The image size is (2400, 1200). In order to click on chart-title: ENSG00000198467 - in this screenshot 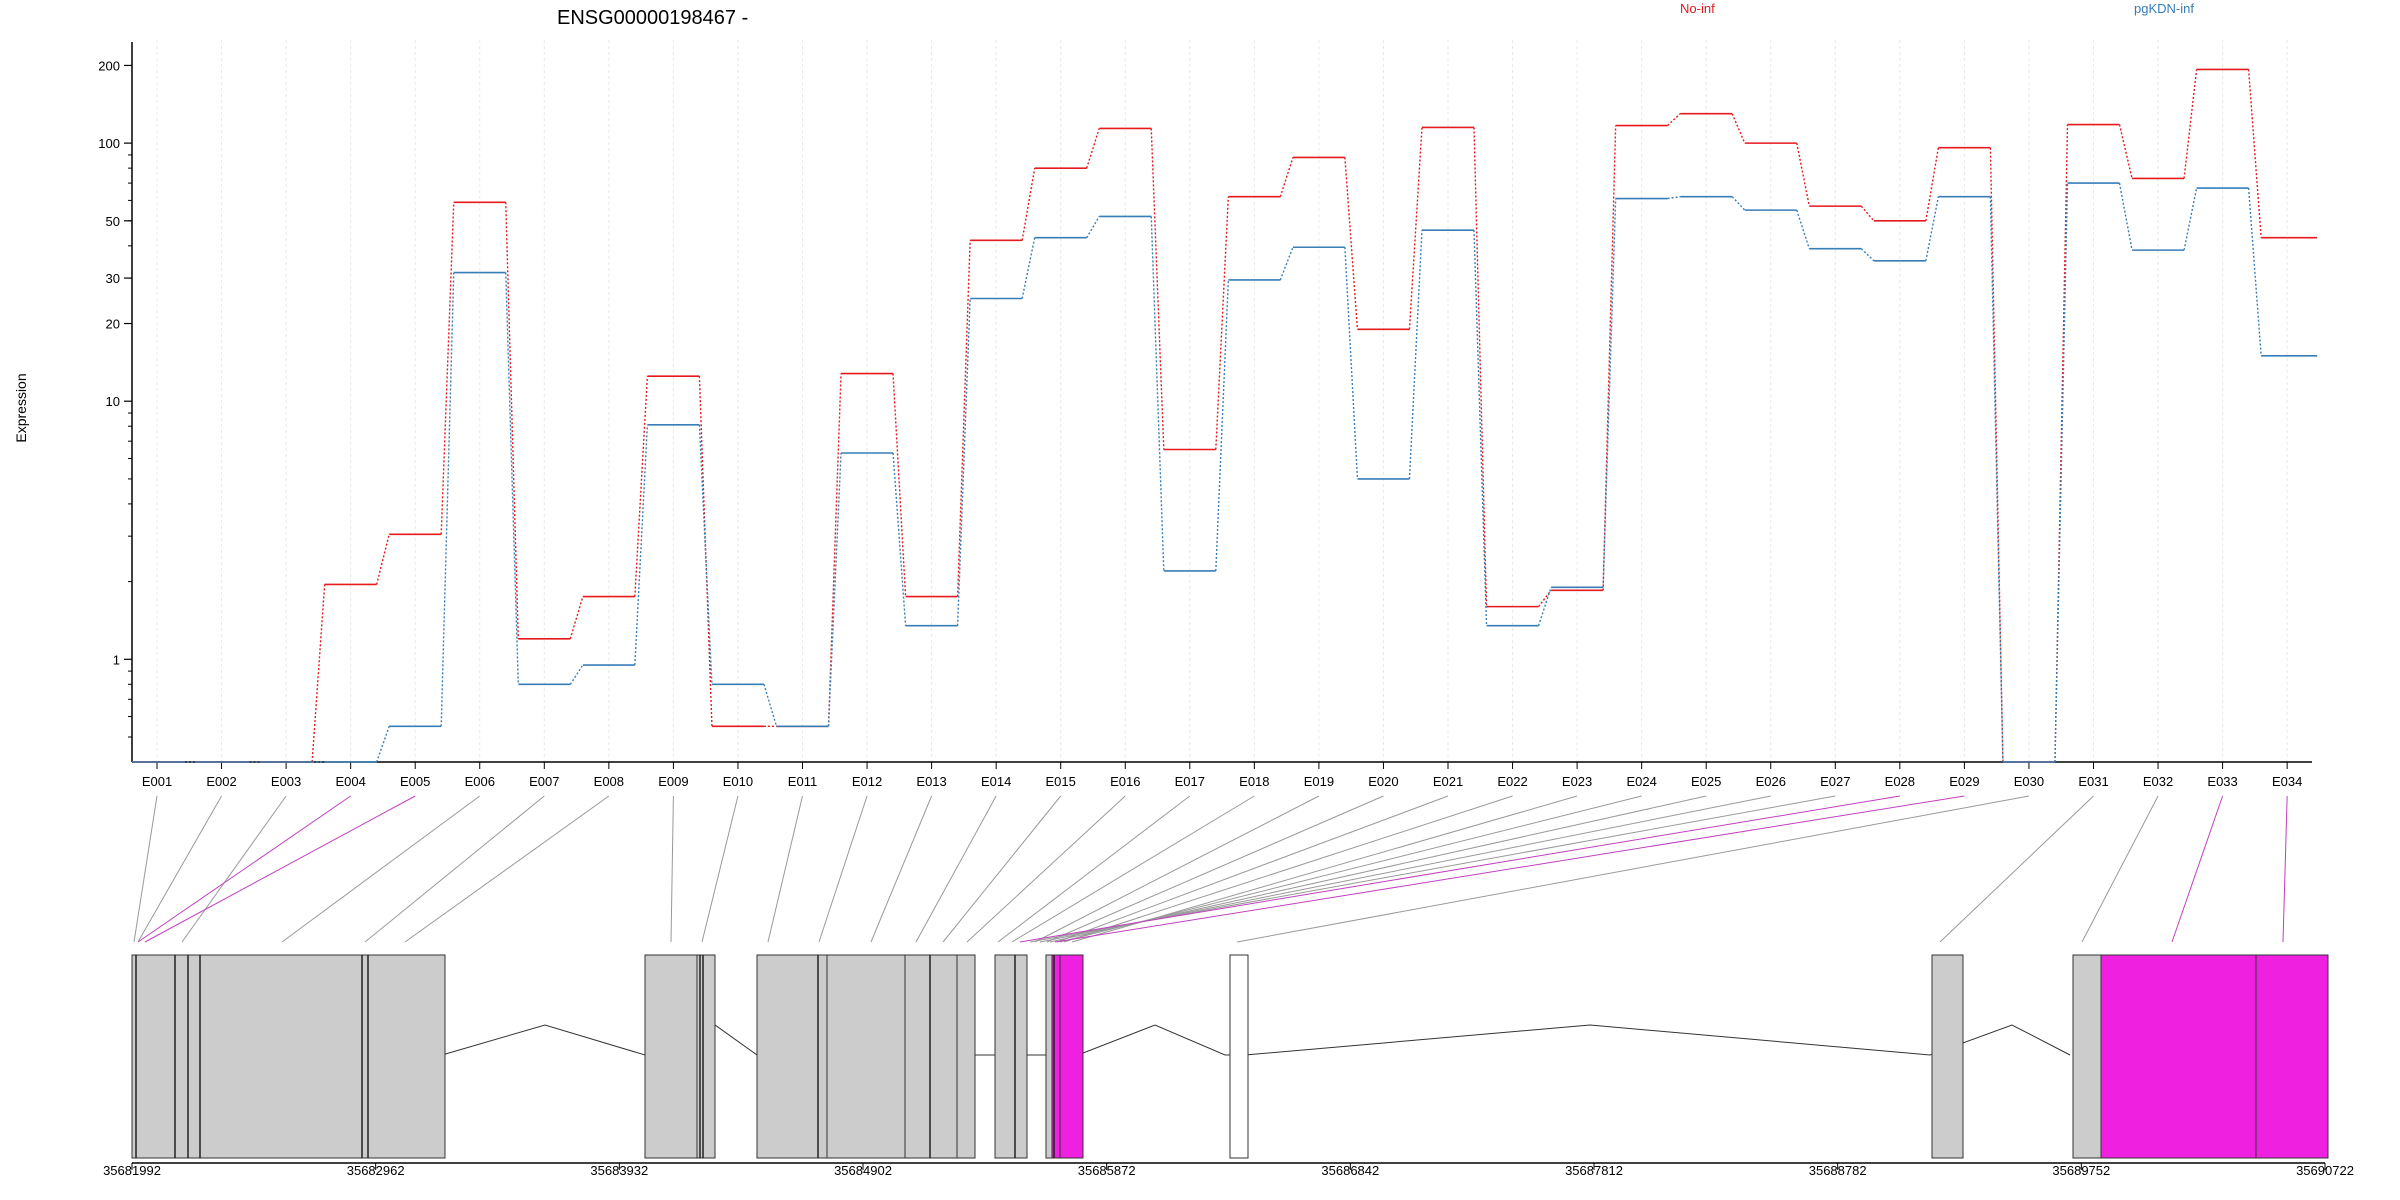, I will do `click(652, 18)`.